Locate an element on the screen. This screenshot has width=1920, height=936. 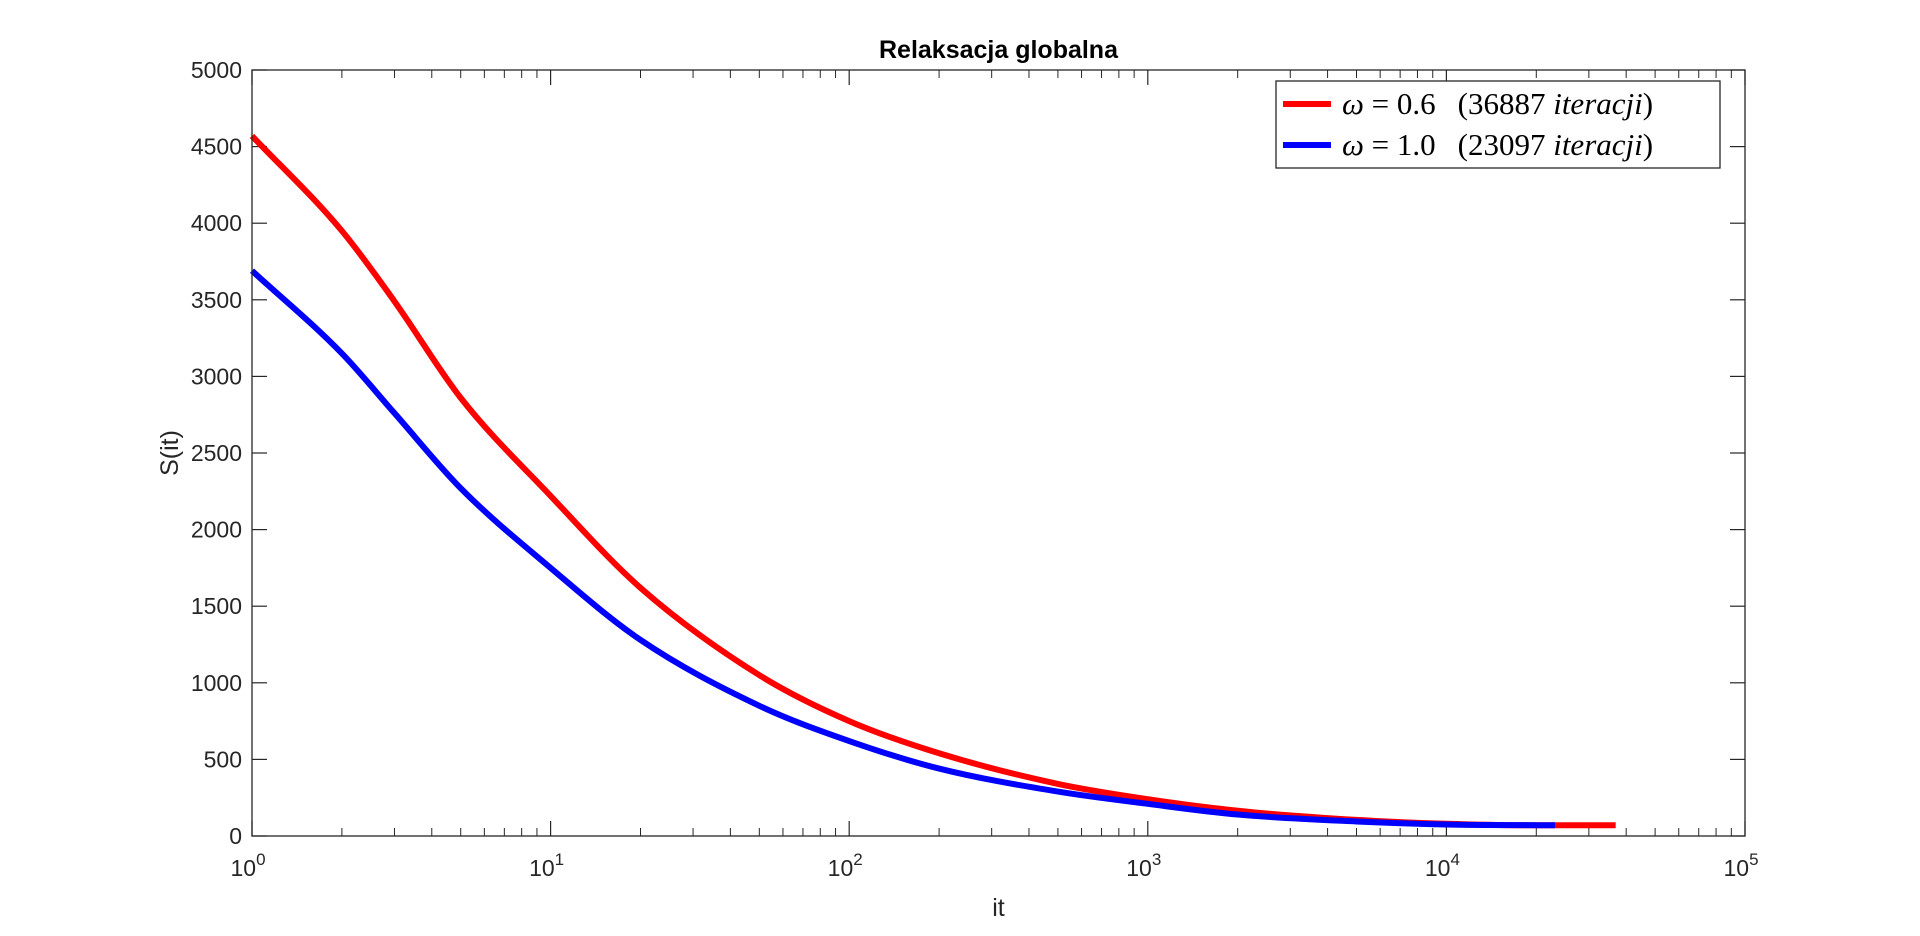
y-tick-label: 4000 is located at coordinates (216, 223).